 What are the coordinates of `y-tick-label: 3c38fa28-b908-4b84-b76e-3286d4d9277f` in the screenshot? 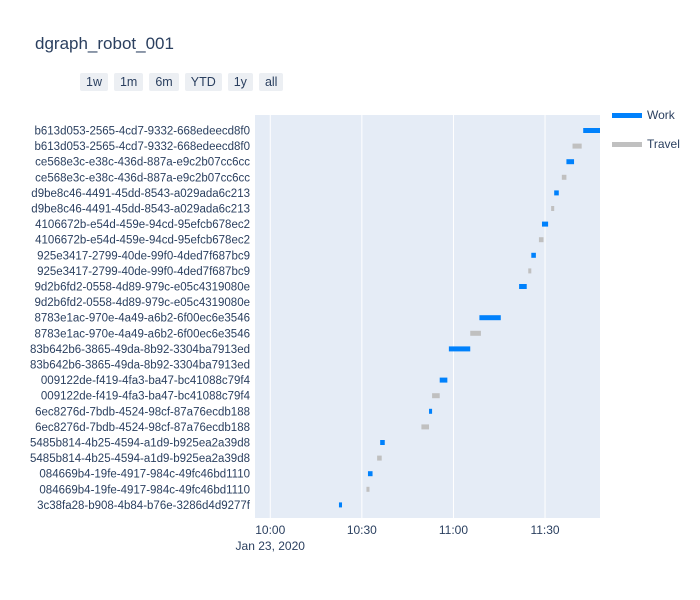 It's located at (144, 506).